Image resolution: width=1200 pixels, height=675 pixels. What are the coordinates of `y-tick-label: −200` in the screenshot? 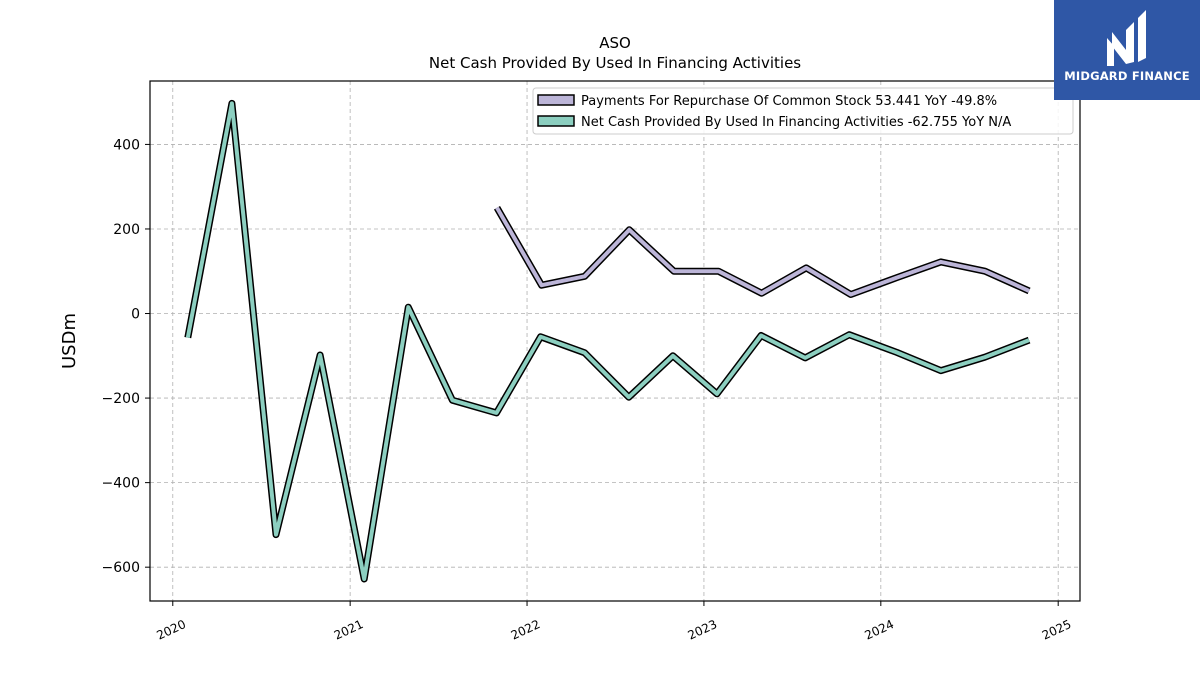 It's located at (121, 399).